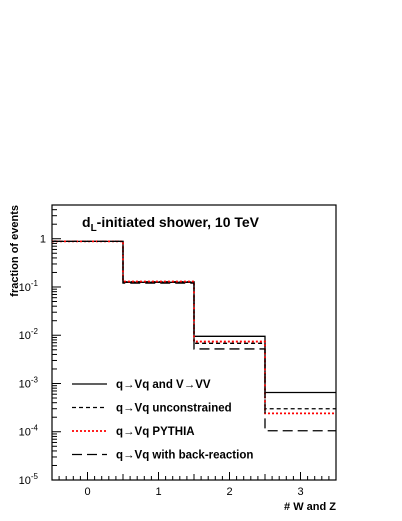 The height and width of the screenshot is (521, 402). I want to click on legend-label-4: q→Vq with back-reaction, so click(184, 456).